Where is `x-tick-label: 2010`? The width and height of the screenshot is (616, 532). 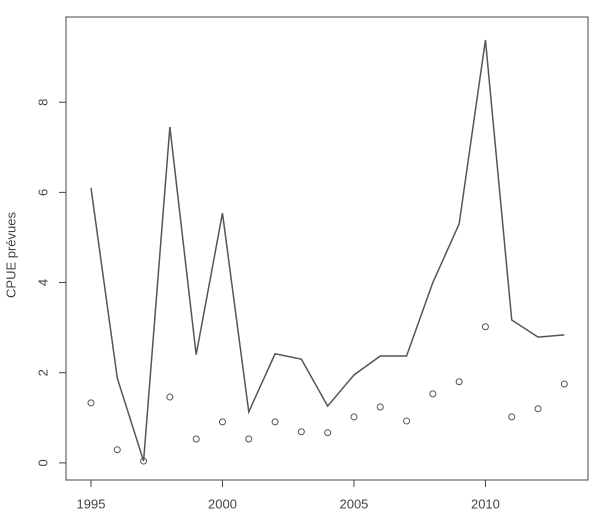
x-tick-label: 2010 is located at coordinates (485, 503).